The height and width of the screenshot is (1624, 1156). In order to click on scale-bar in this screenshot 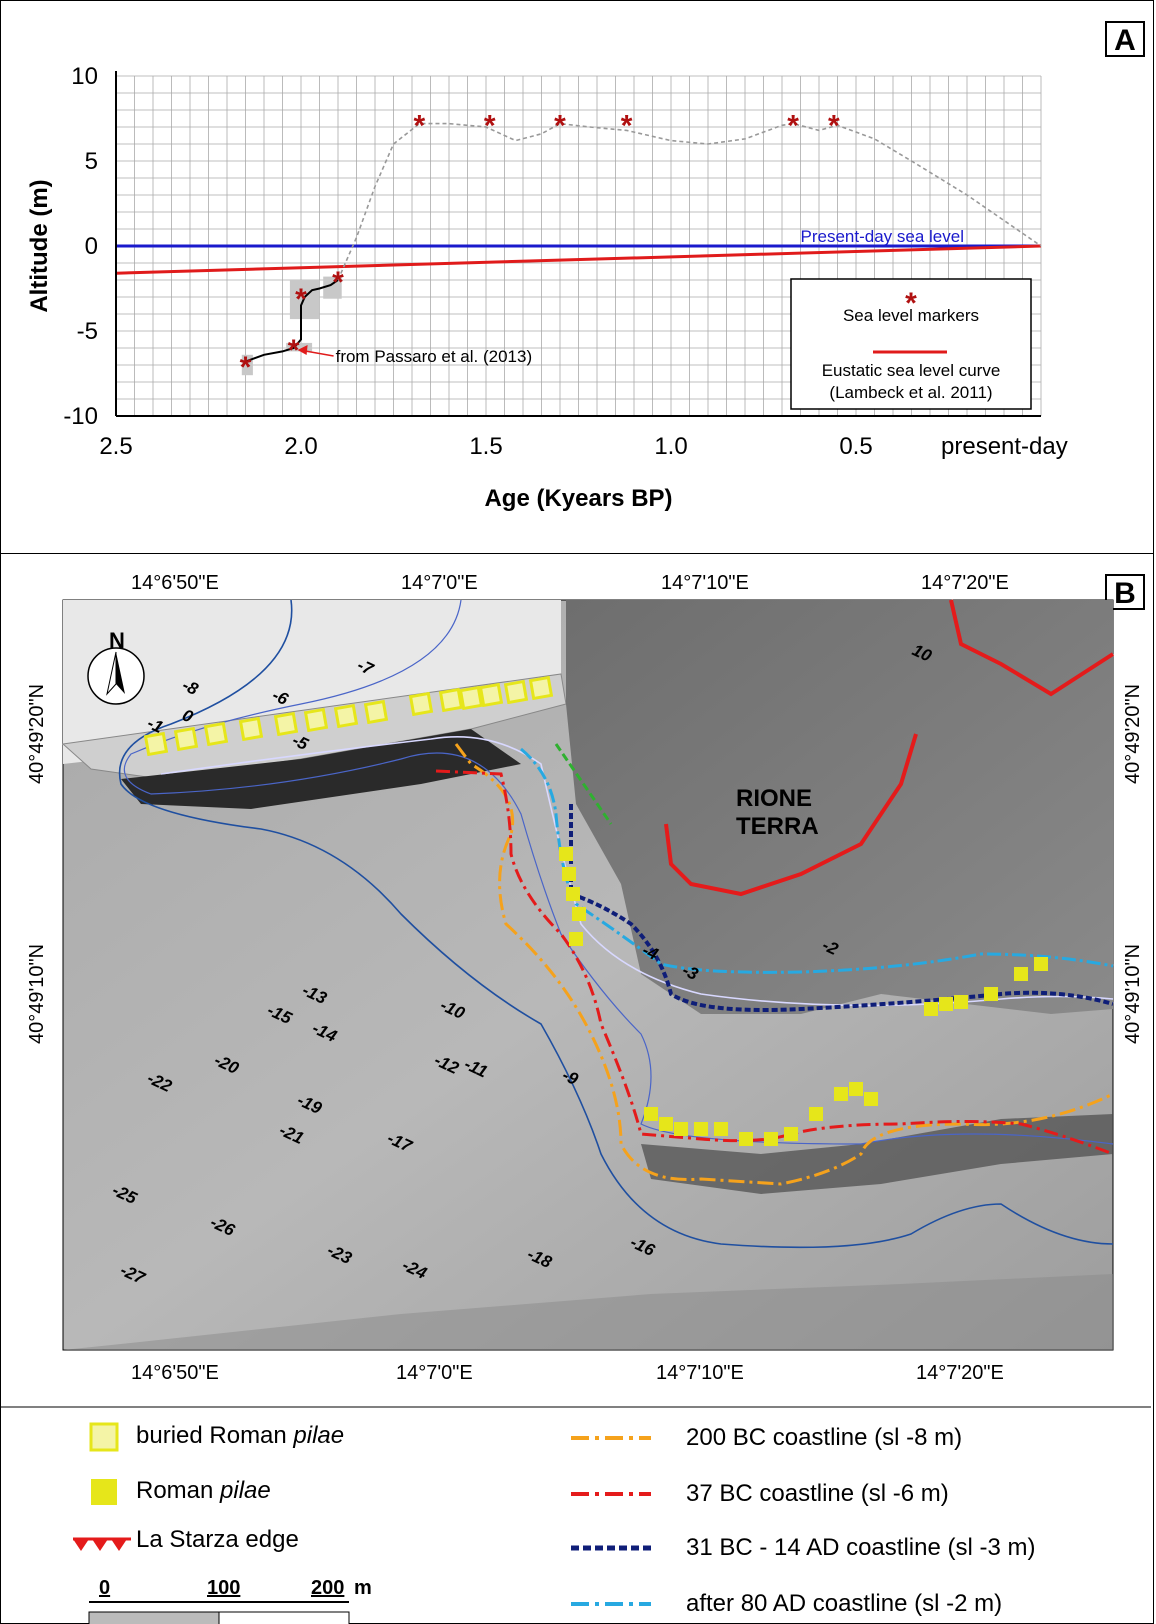, I will do `click(219, 1612)`.